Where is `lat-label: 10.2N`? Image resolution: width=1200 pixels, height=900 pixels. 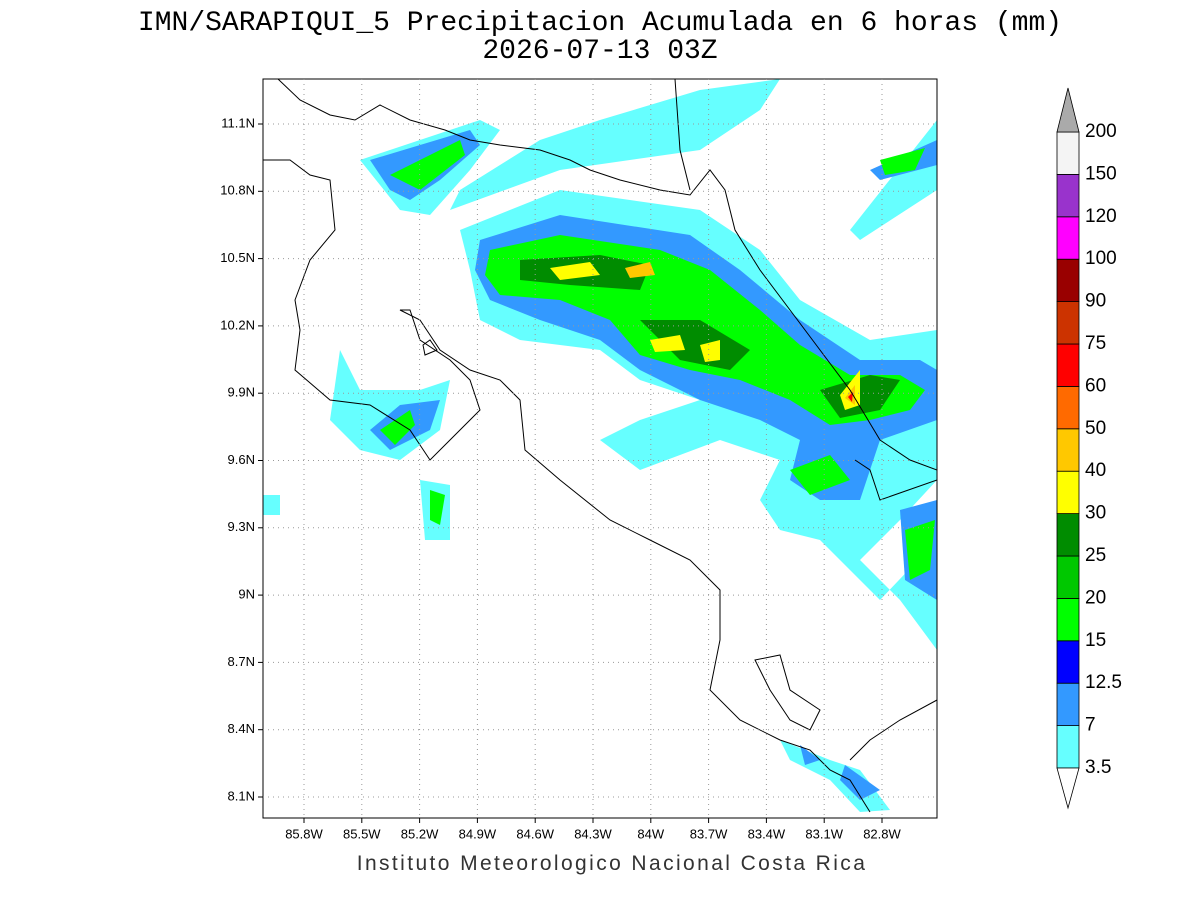 lat-label: 10.2N is located at coordinates (237, 324).